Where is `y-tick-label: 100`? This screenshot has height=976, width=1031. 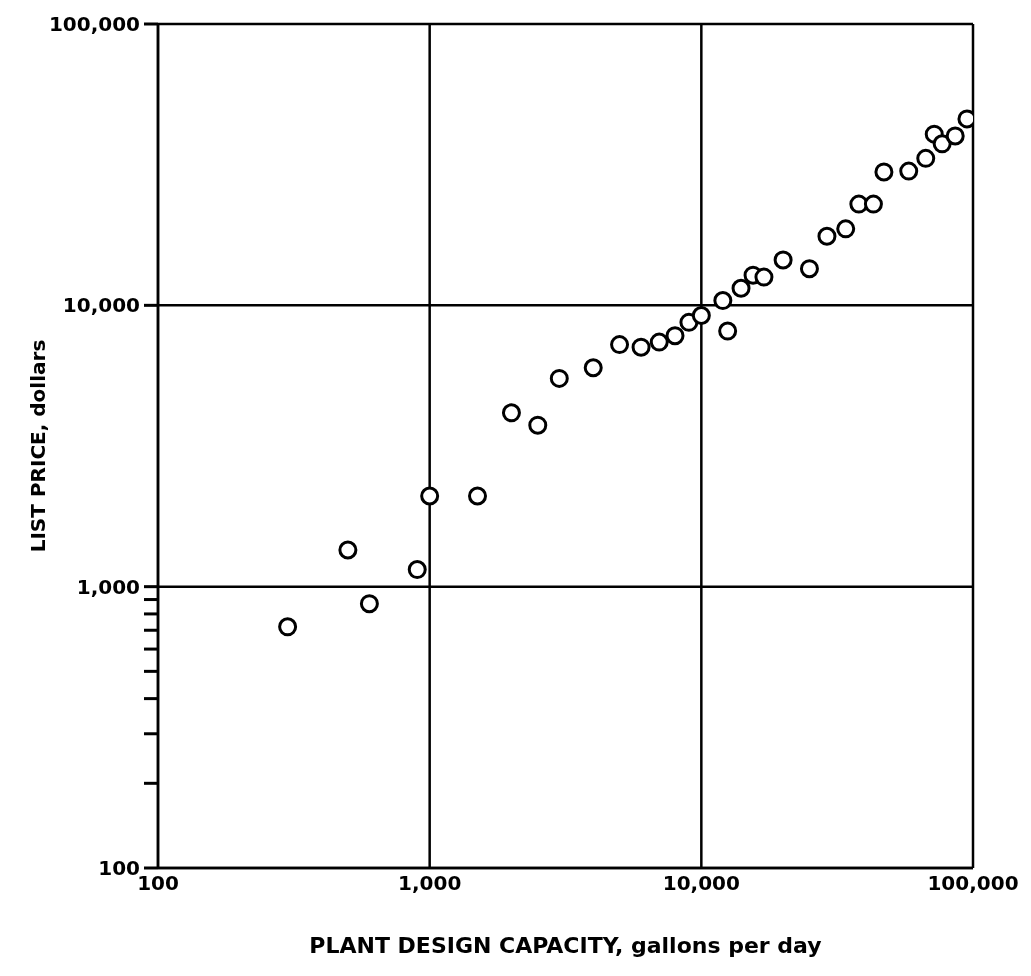
y-tick-label: 100 is located at coordinates (119, 868).